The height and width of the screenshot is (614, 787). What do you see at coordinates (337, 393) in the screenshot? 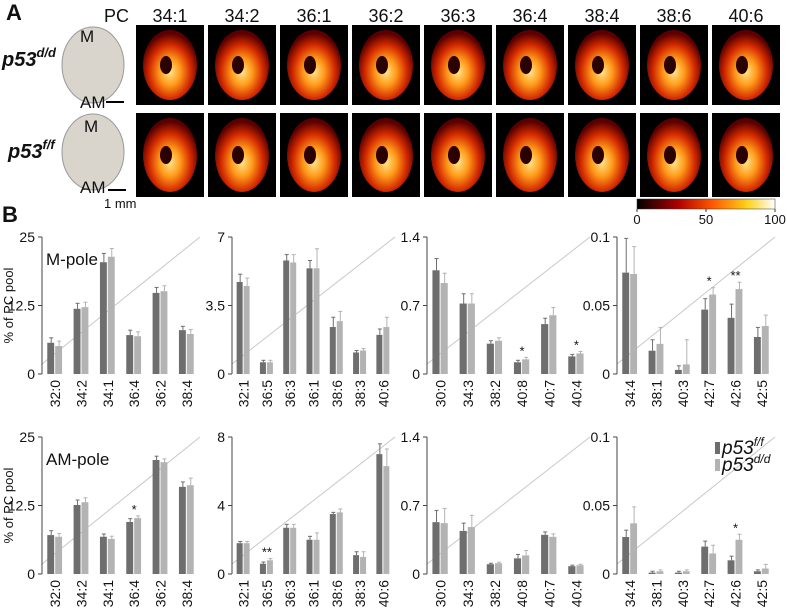
I see `x-tick-label: 38:6` at bounding box center [337, 393].